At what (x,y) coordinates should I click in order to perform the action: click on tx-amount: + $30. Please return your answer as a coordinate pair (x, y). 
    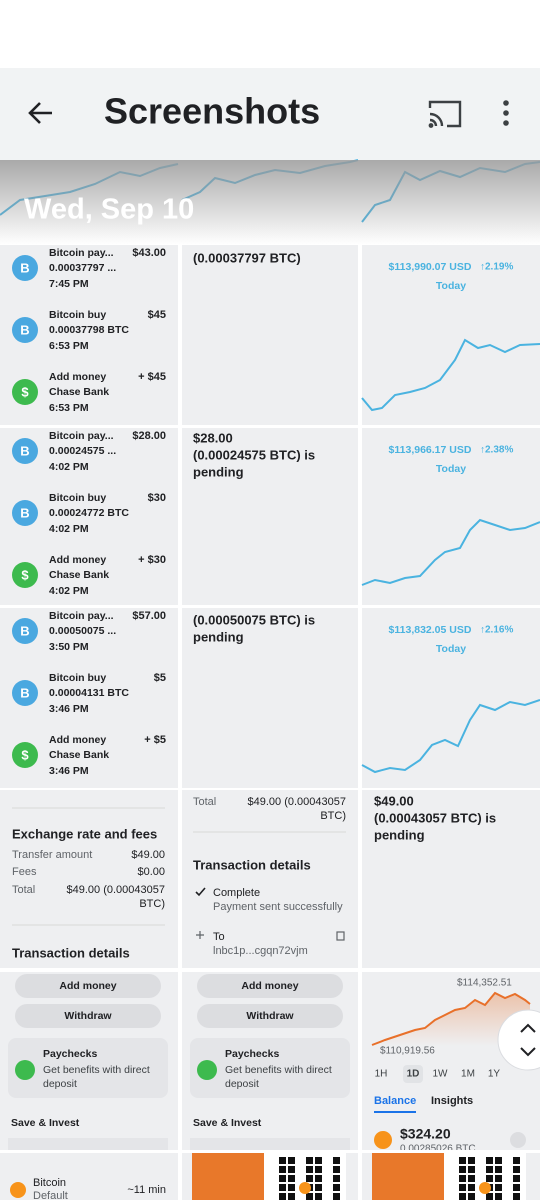
    Looking at the image, I should click on (152, 560).